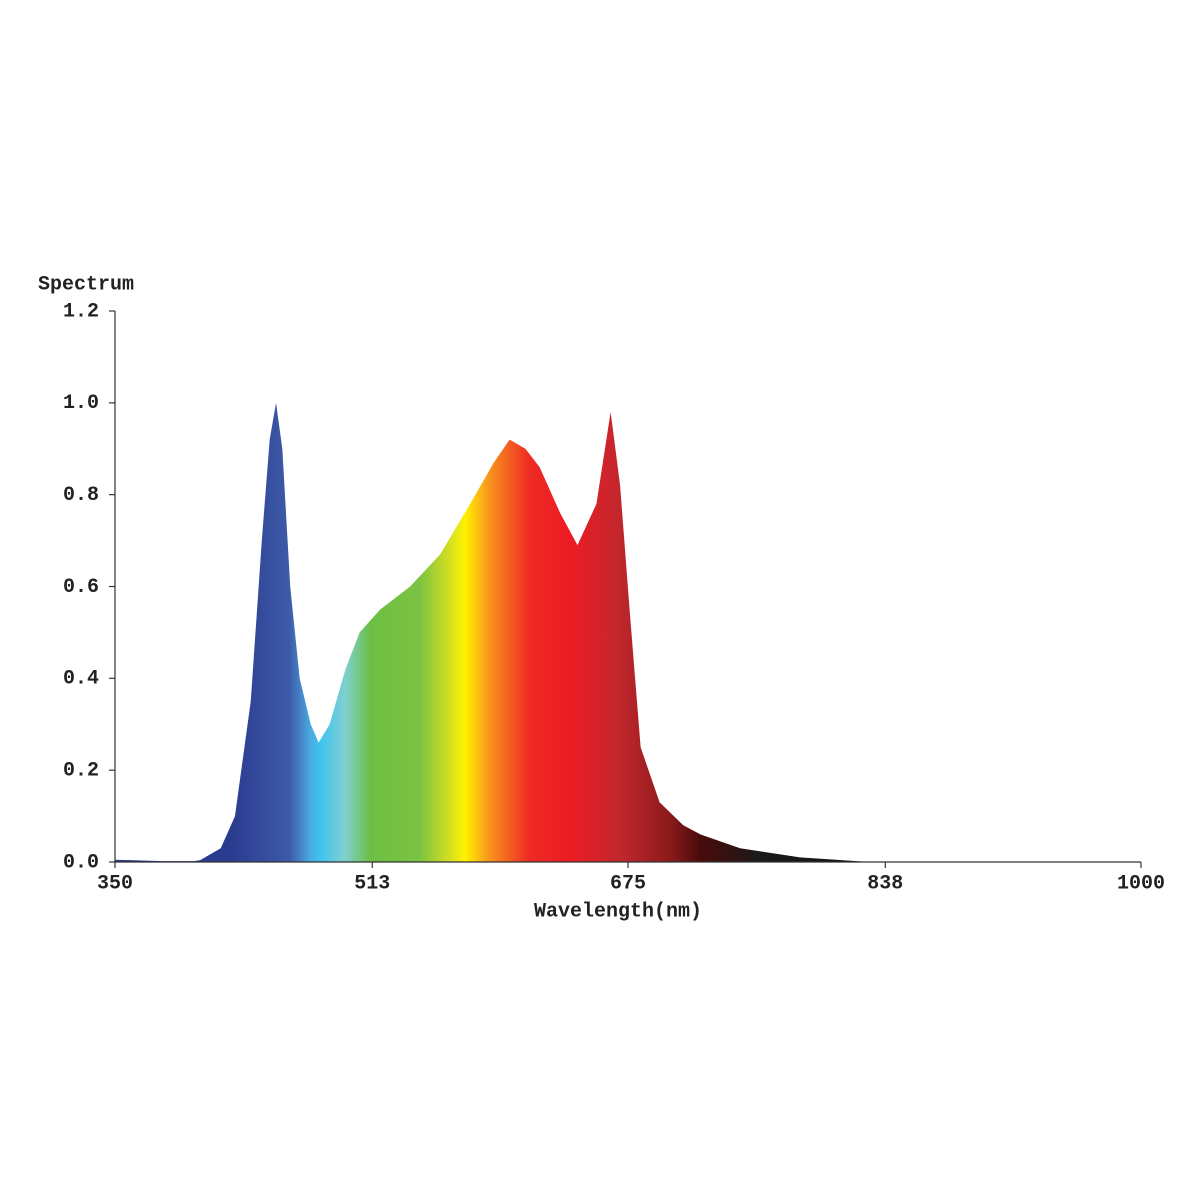  Describe the element at coordinates (81, 770) in the screenshot. I see `y-tick-label: 0.2` at that location.